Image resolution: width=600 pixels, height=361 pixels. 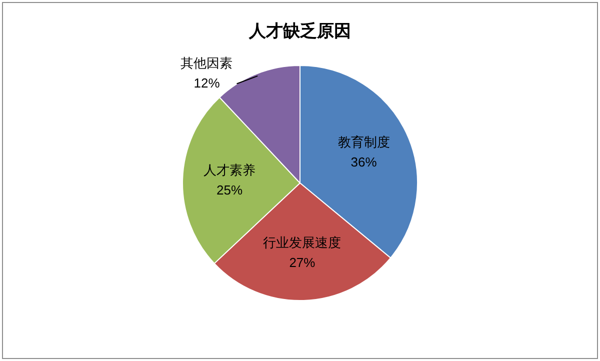 What do you see at coordinates (364, 142) in the screenshot?
I see `slice-label: 教育制度` at bounding box center [364, 142].